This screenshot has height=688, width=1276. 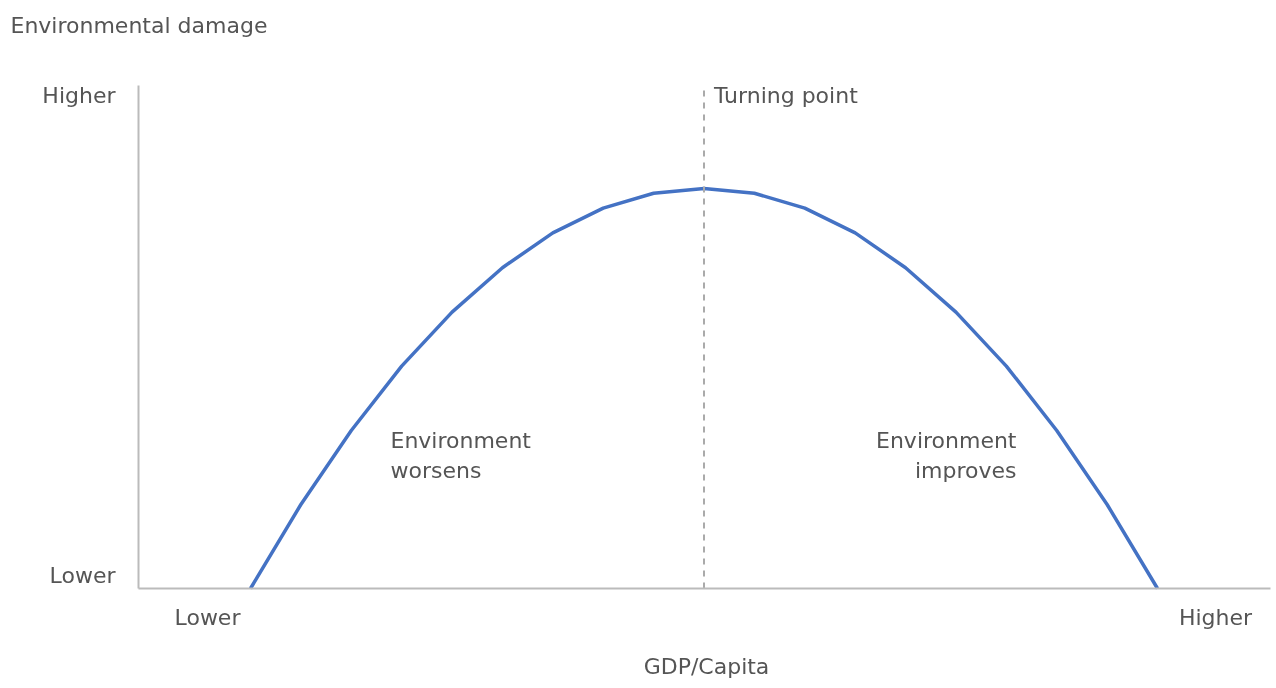 I want to click on text: Environmental damage, so click(x=139, y=25).